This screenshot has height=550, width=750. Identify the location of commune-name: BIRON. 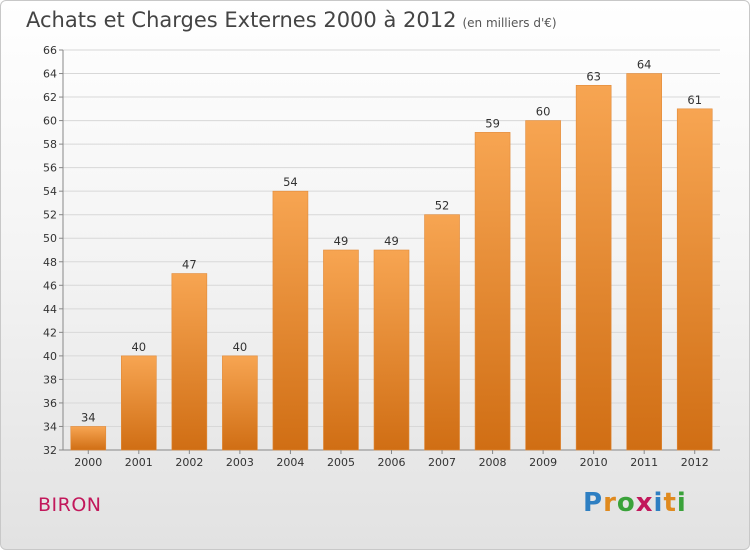
(70, 505).